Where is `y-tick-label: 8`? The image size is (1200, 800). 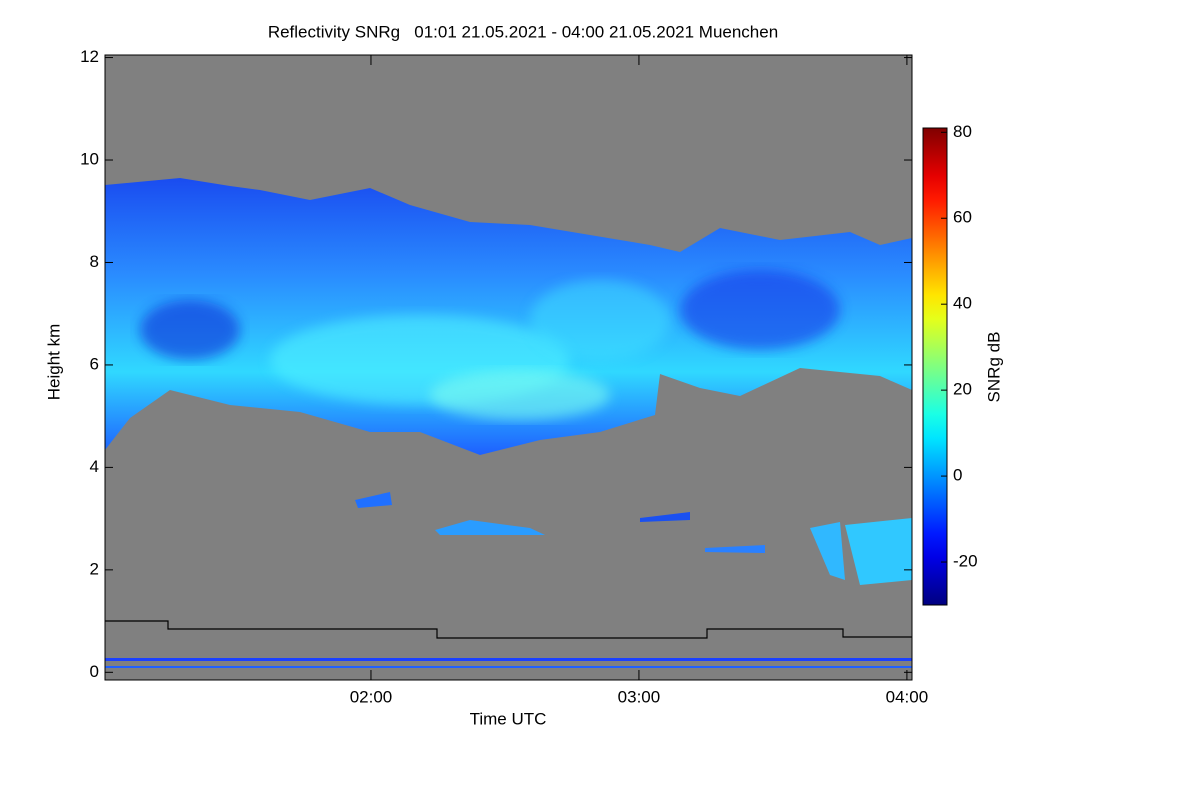
y-tick-label: 8 is located at coordinates (94, 261).